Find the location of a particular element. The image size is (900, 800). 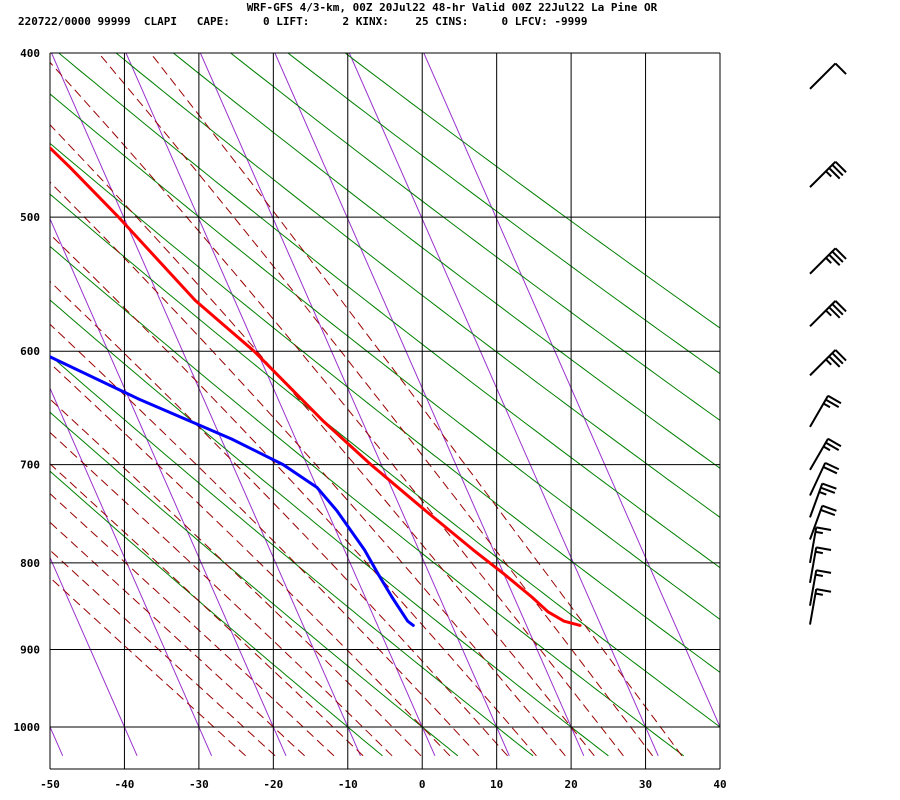

y-tick-label: 400 is located at coordinates (30, 53).